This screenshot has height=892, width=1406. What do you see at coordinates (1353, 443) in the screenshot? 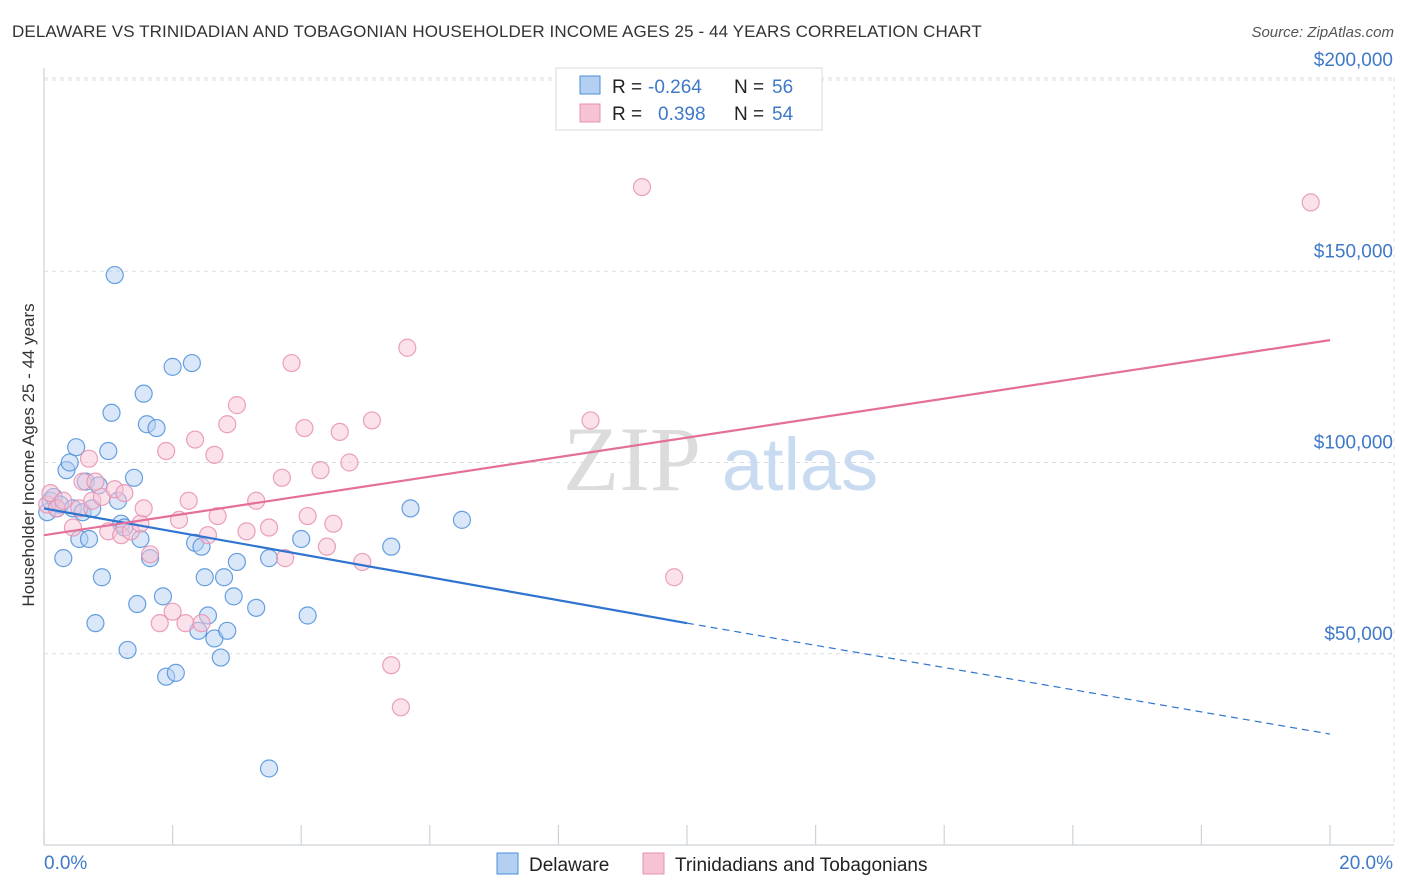
I see `y-tick-label: $100,000` at bounding box center [1353, 443].